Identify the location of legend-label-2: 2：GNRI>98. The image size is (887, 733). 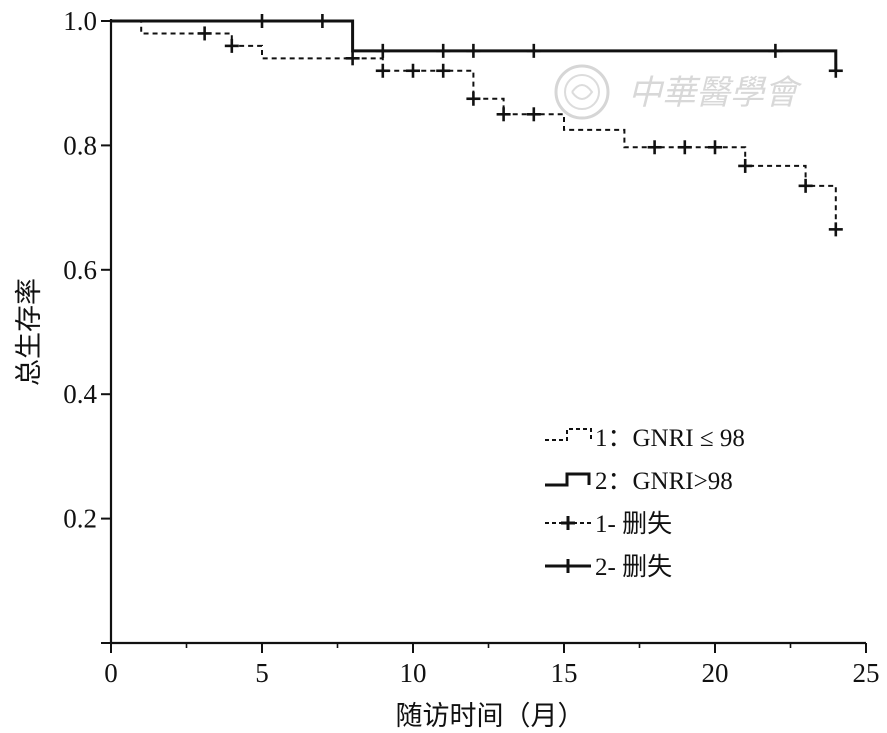
(664, 481).